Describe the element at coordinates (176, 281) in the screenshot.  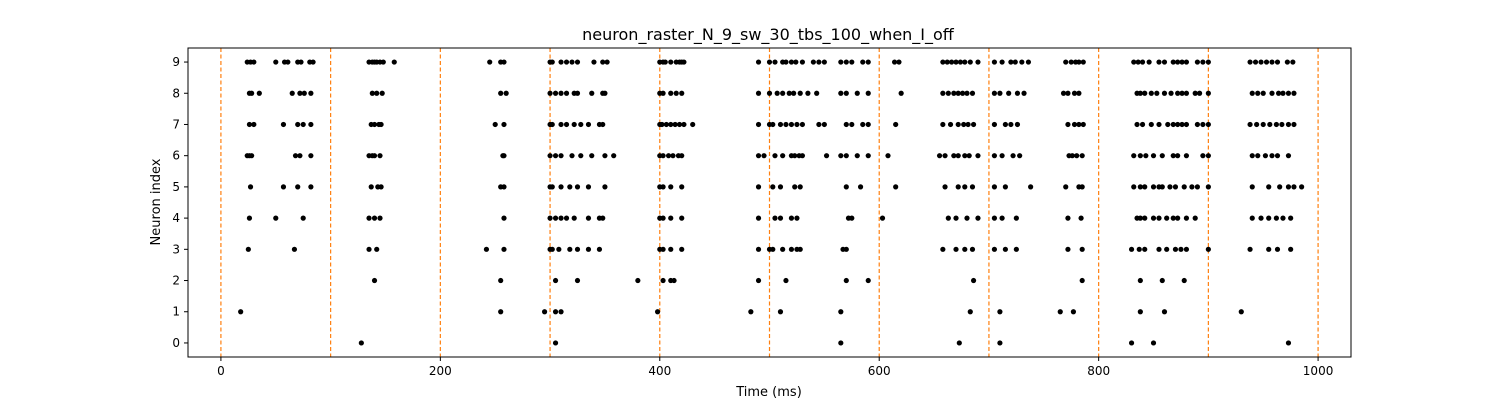
I see `y-tick-label: 2` at that location.